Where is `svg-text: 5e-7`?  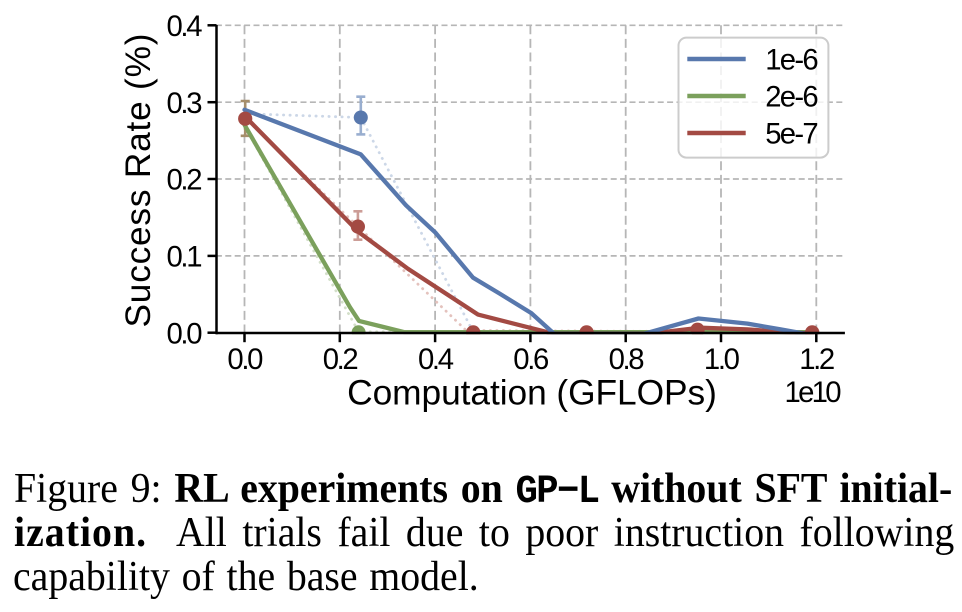
svg-text: 5e-7 is located at coordinates (792, 134).